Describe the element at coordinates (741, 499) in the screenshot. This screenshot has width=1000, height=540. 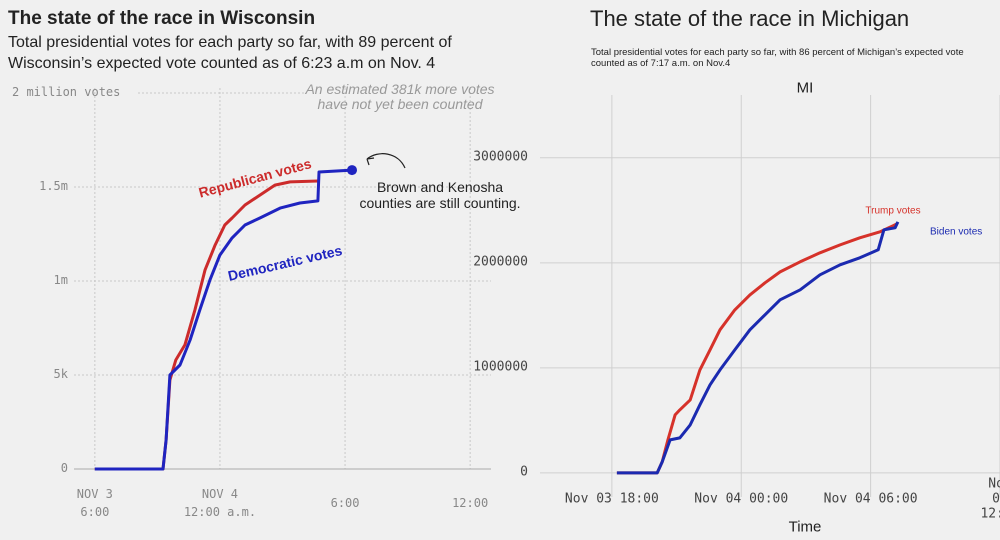
I see `x-tick-label: Nov 04 00:00` at that location.